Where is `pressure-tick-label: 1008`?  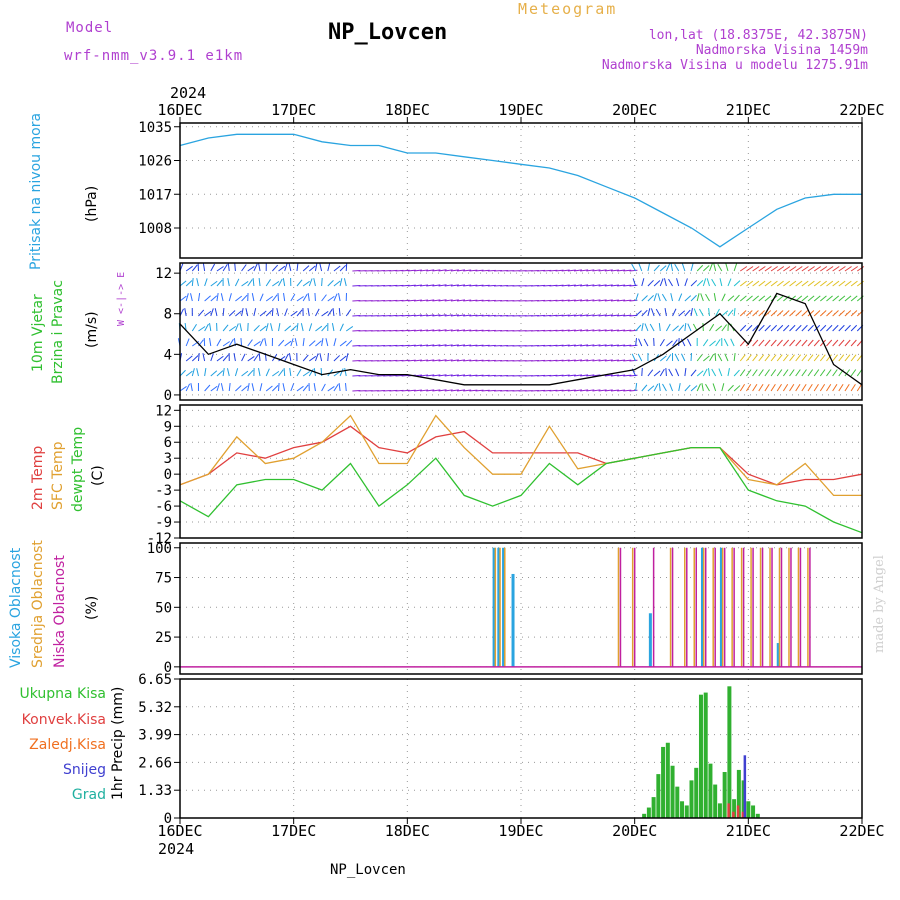
pressure-tick-label: 1008 is located at coordinates (155, 229).